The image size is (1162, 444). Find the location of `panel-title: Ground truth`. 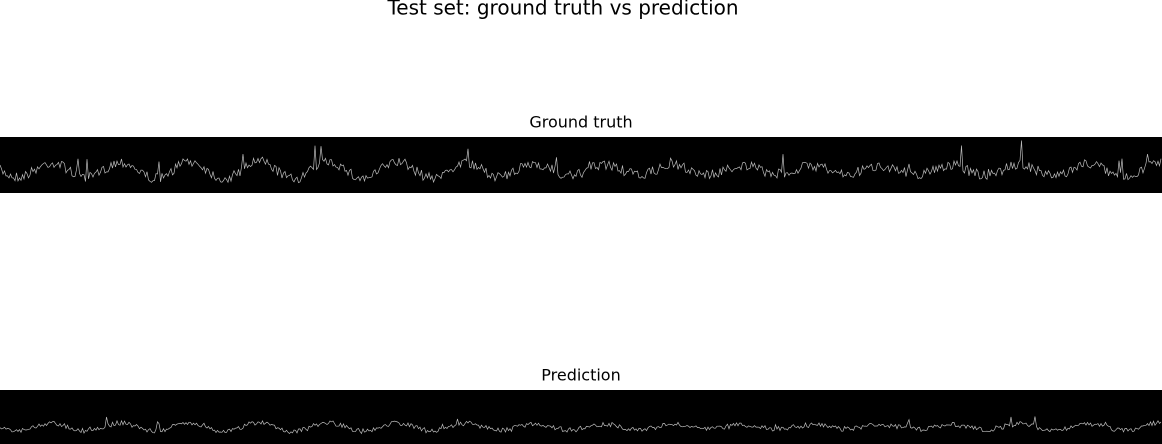

panel-title: Ground truth is located at coordinates (580, 122).